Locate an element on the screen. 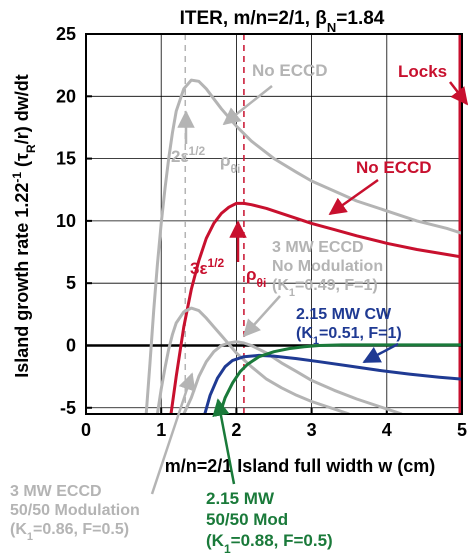  chart-title: ITER, m/n=2/1, βN=1.84 is located at coordinates (282, 21).